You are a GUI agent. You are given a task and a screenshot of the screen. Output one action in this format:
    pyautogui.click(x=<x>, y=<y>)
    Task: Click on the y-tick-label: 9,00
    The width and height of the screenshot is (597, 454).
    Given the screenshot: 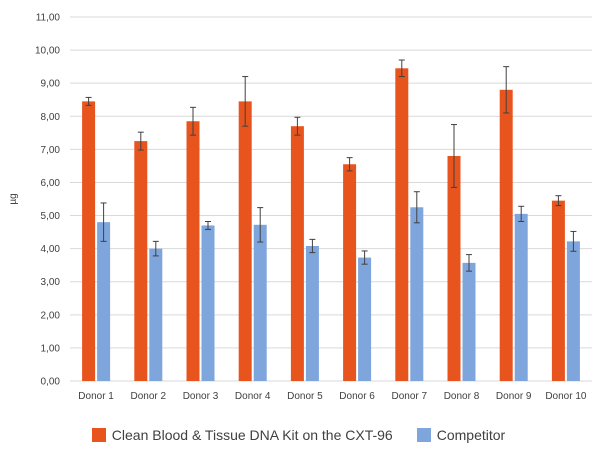 What is the action you would take?
    pyautogui.click(x=51, y=84)
    